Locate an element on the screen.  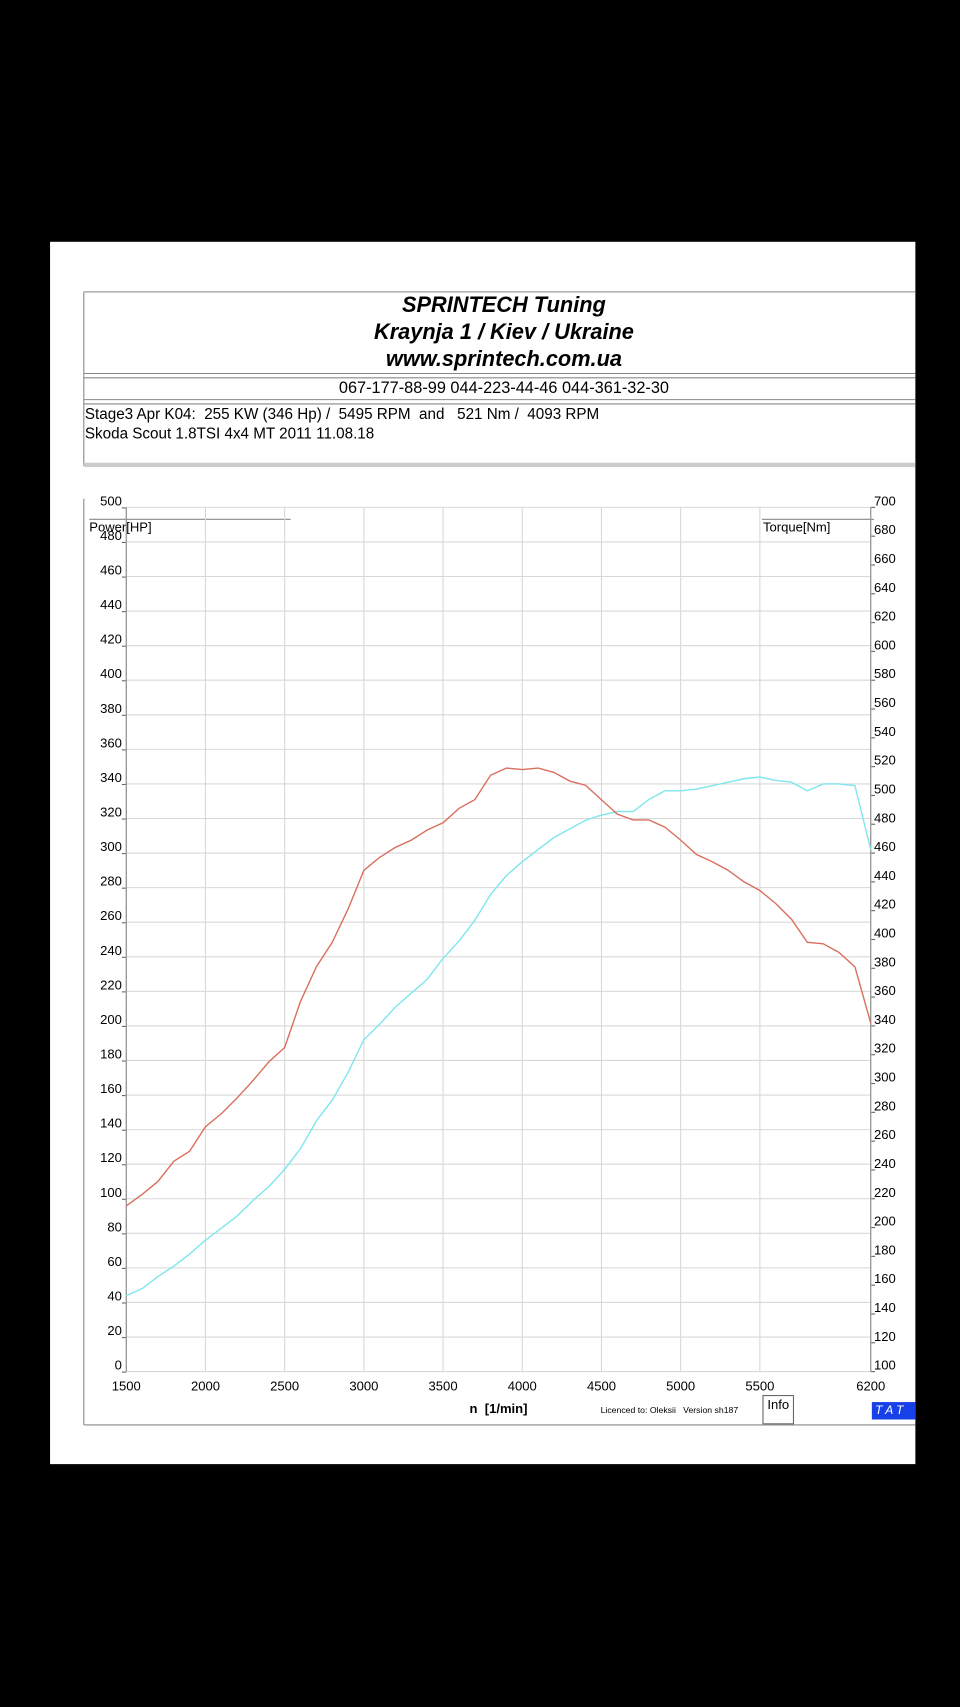
y-tick-label: 320 is located at coordinates (111, 812).